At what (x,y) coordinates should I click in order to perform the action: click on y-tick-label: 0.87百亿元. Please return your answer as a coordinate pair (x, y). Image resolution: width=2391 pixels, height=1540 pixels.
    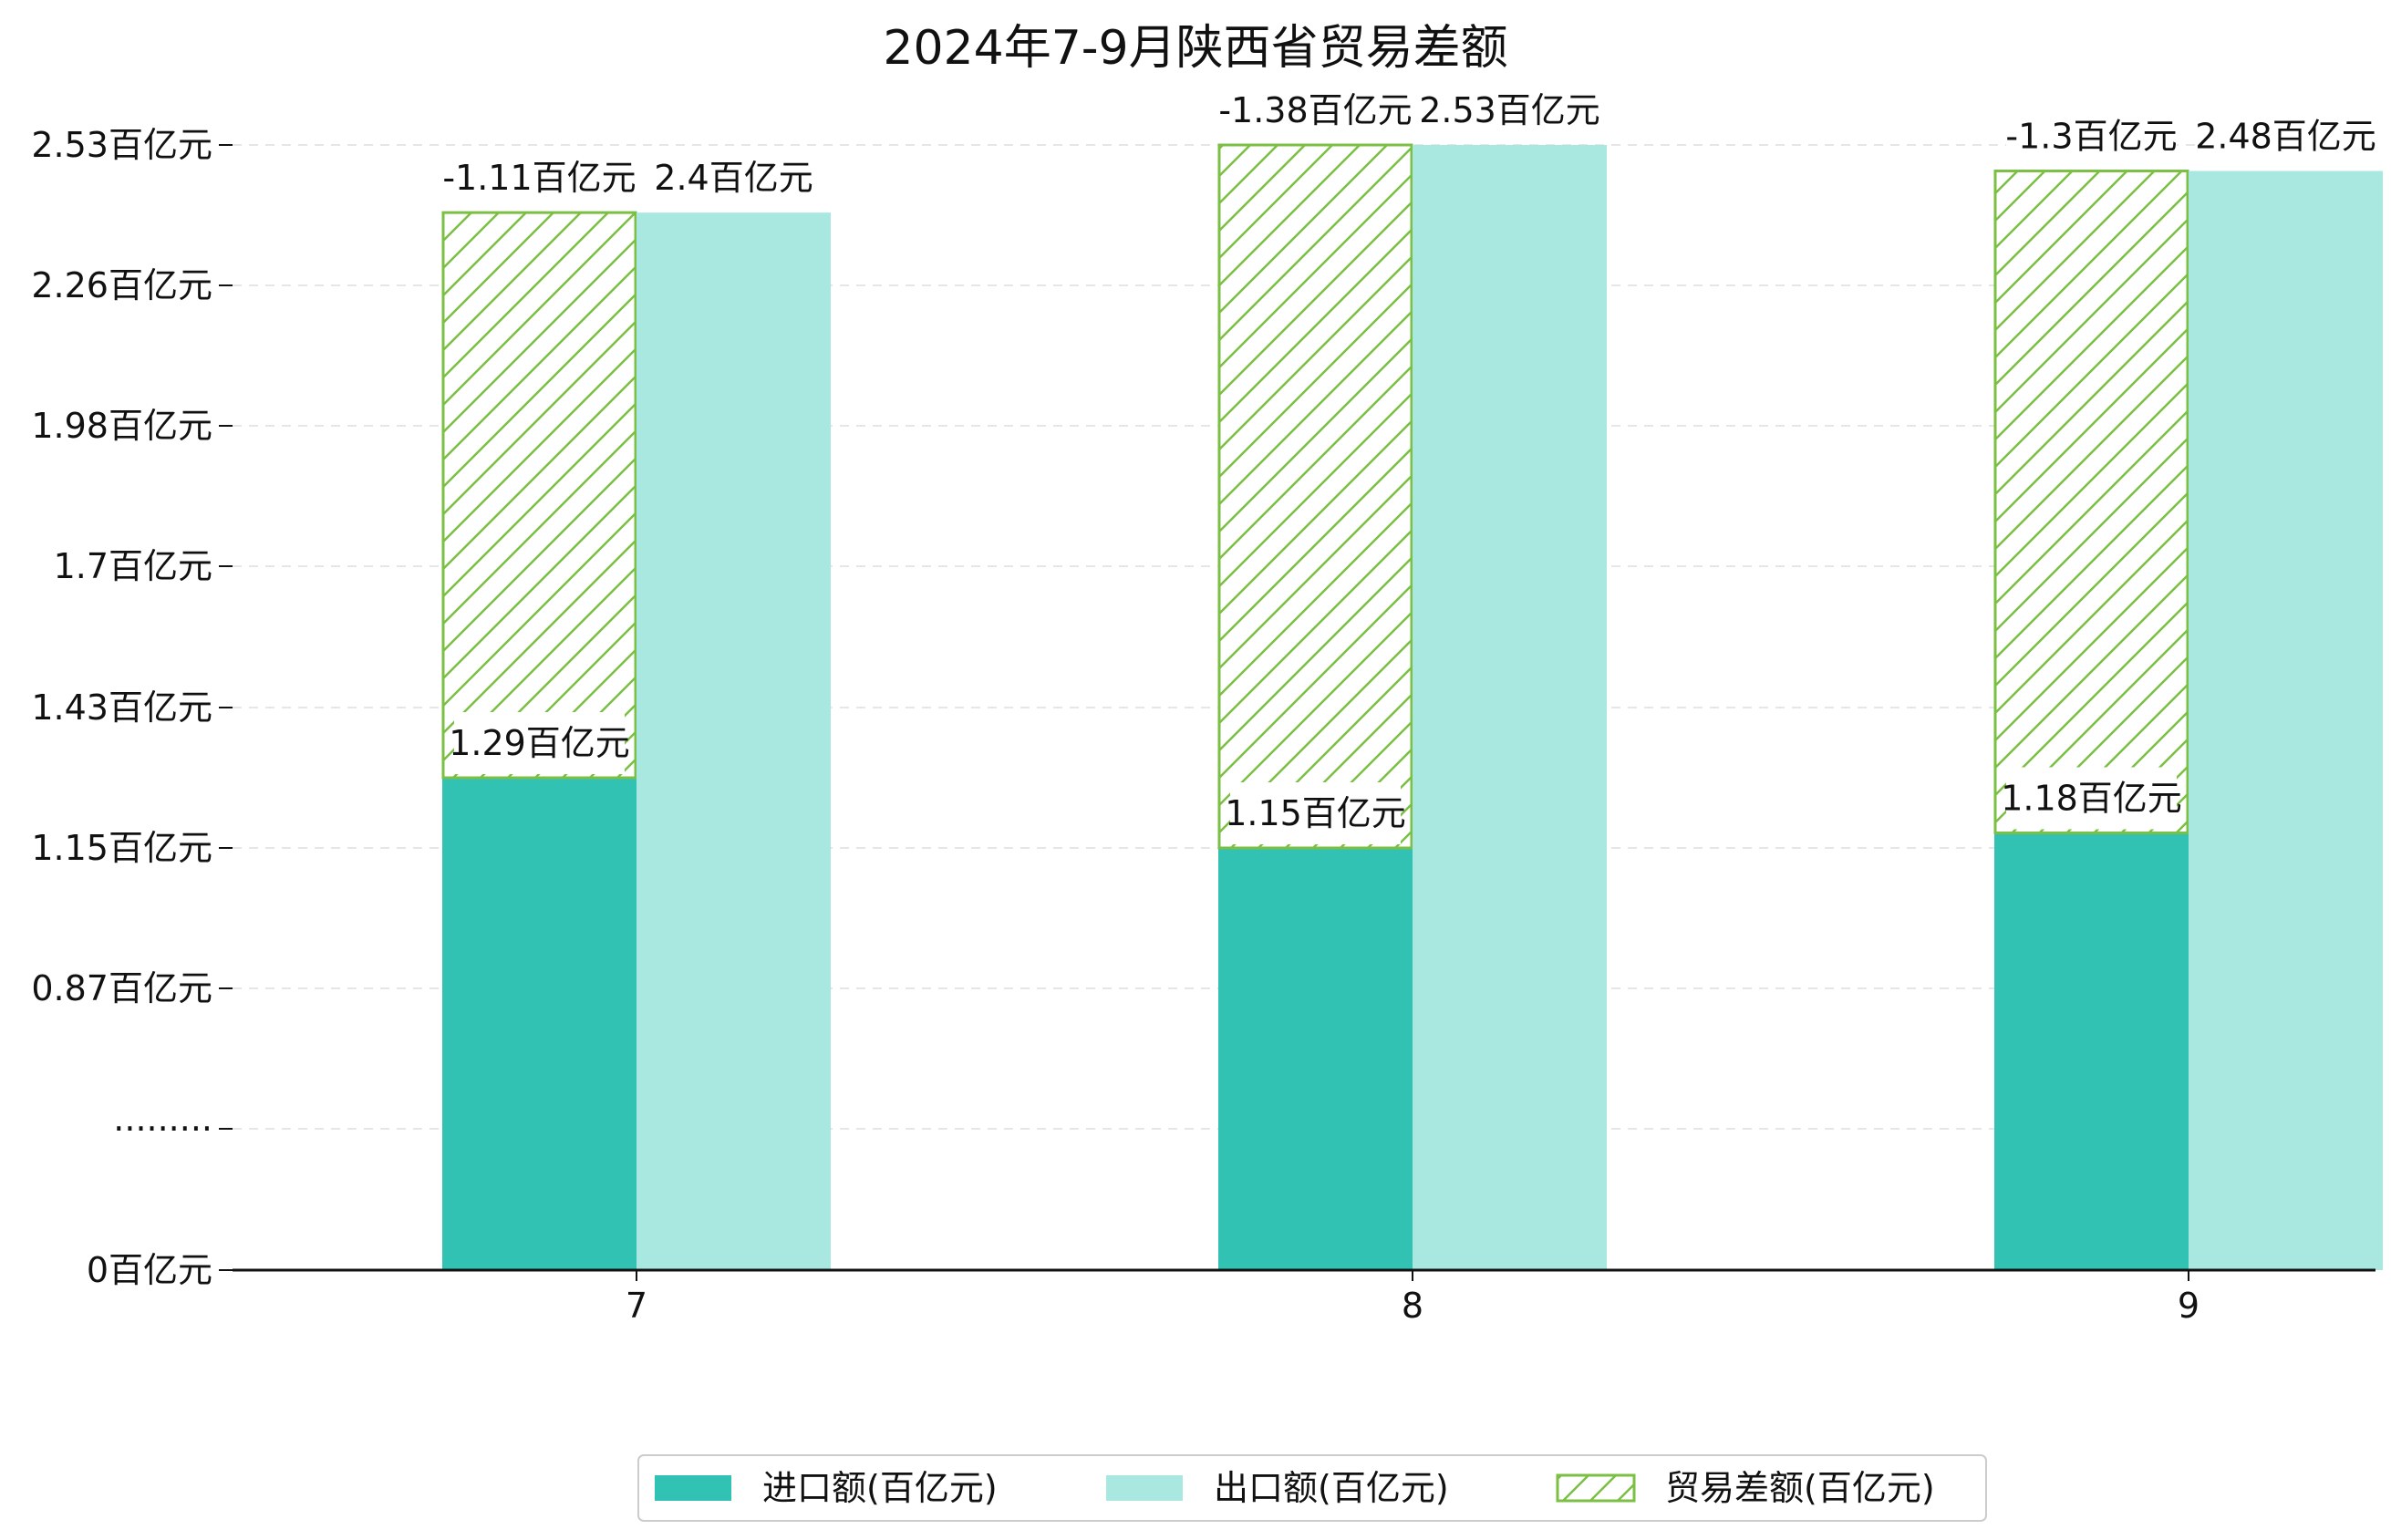
    Looking at the image, I should click on (121, 988).